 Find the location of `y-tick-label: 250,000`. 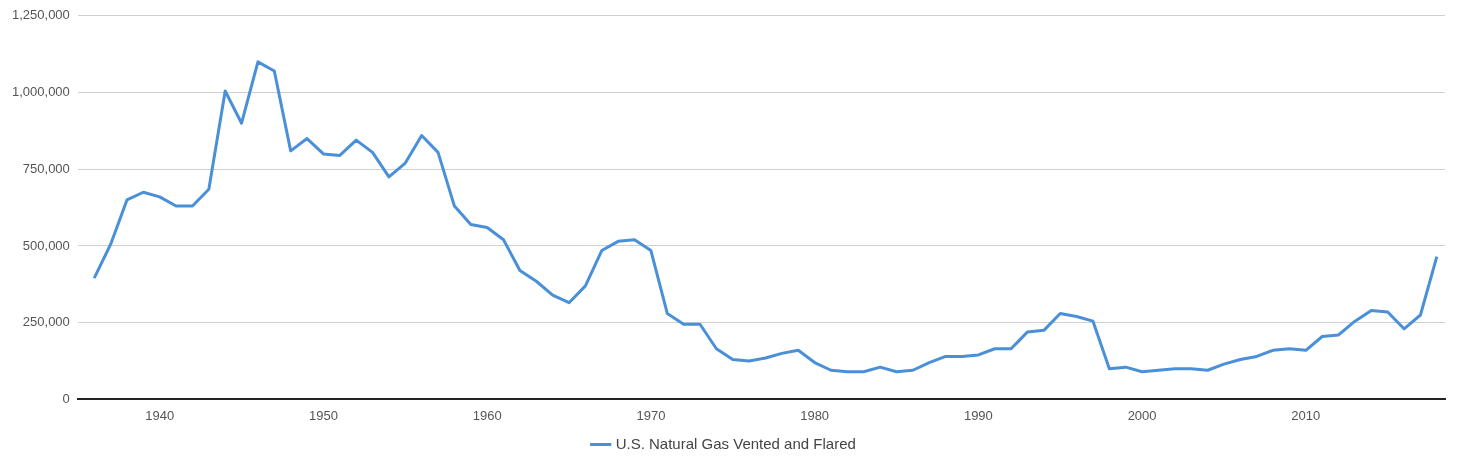

y-tick-label: 250,000 is located at coordinates (46, 322).